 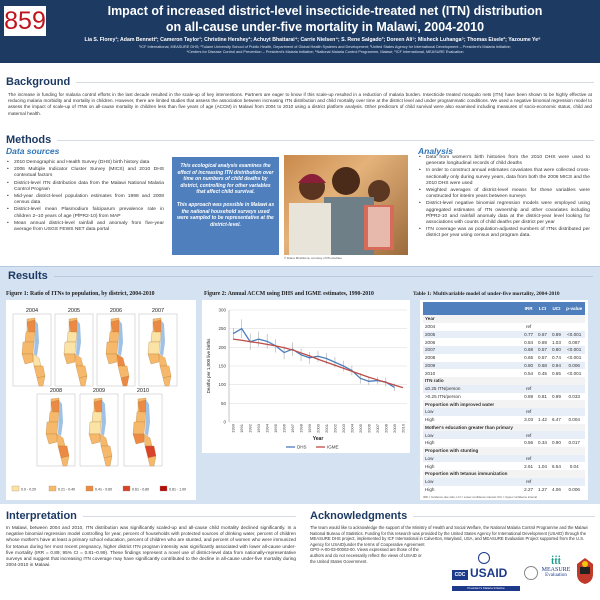 What do you see at coordinates (542, 489) in the screenshot?
I see `table-cell: 1.27` at bounding box center [542, 489].